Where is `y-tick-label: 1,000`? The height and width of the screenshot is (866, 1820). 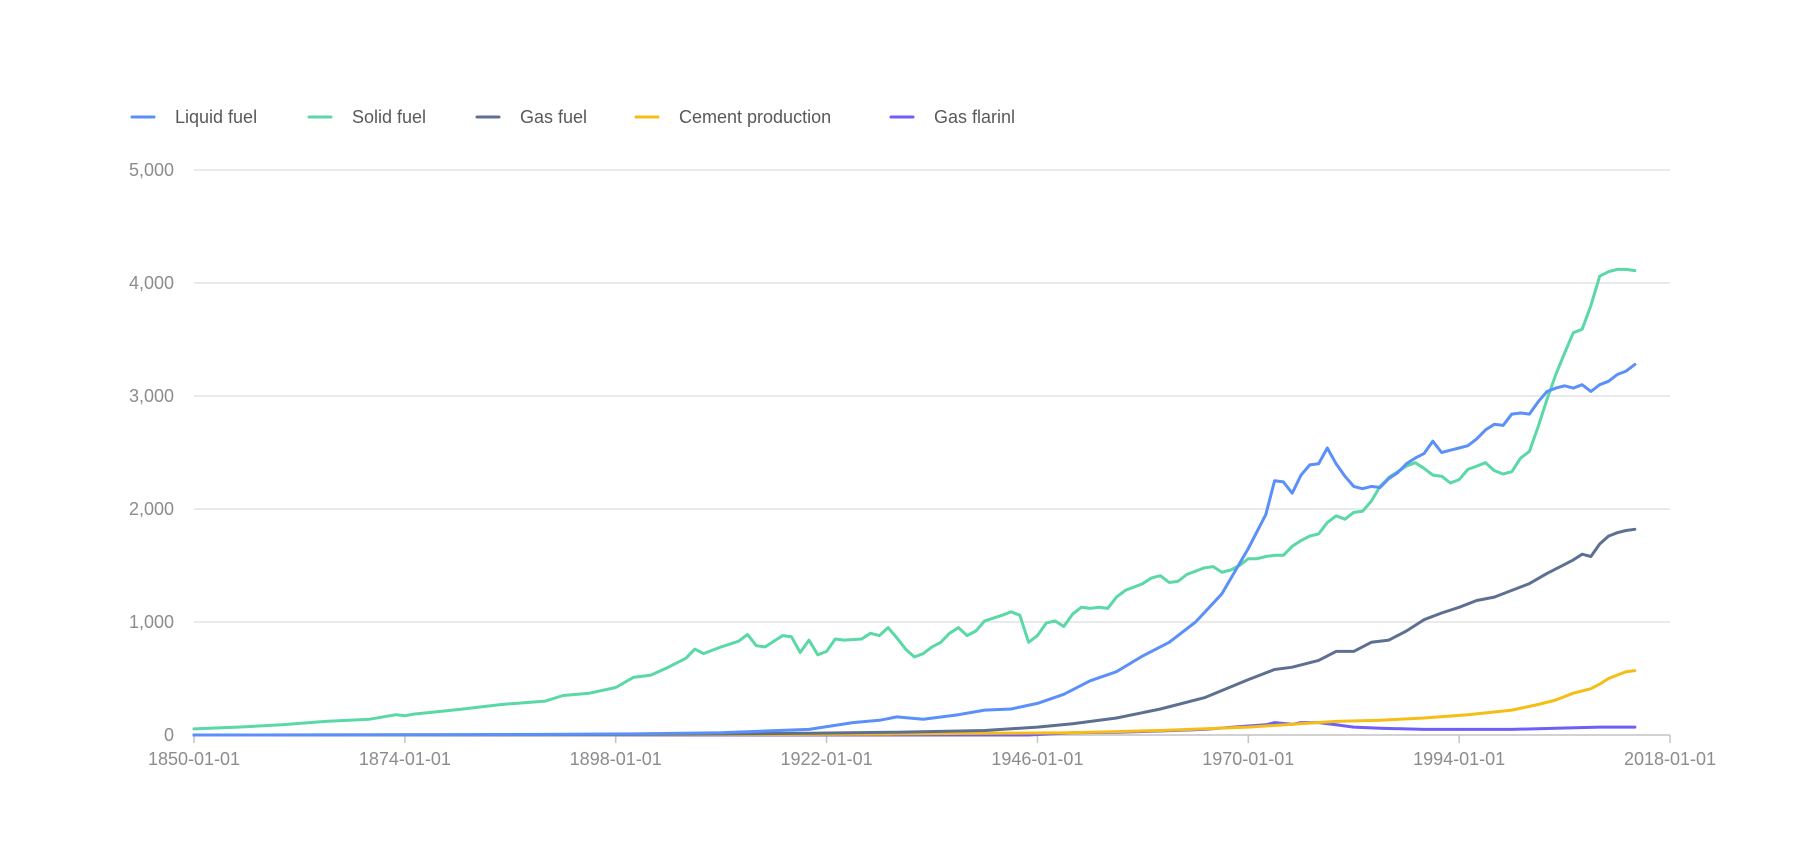 y-tick-label: 1,000 is located at coordinates (151, 622).